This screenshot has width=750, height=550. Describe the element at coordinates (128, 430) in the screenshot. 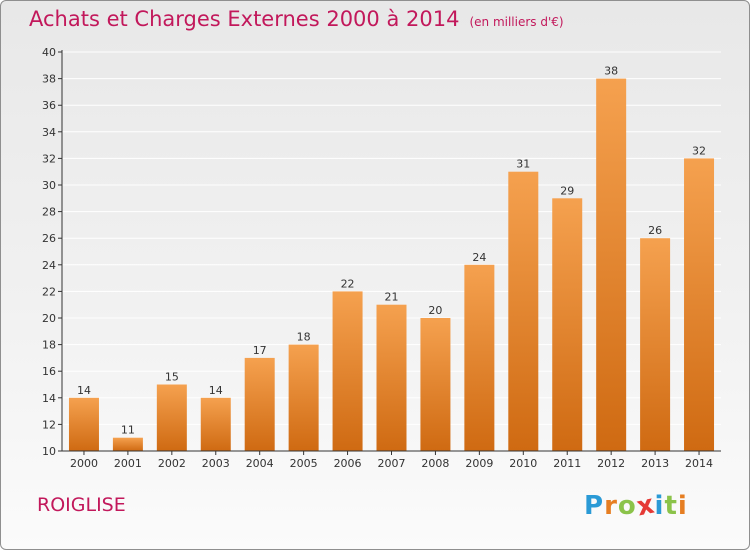

I see `data-label-2001: 11` at that location.